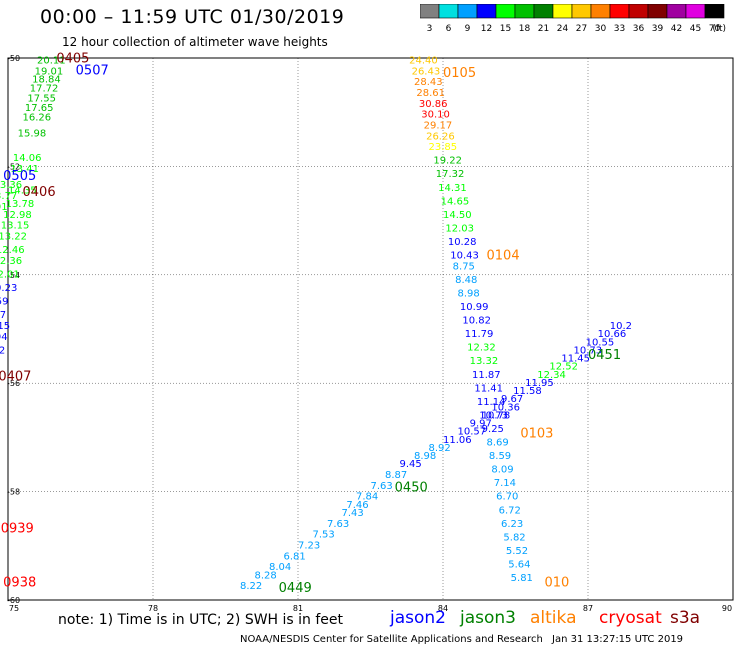 The image size is (740, 650). I want to click on legend-label: 12, so click(486, 29).